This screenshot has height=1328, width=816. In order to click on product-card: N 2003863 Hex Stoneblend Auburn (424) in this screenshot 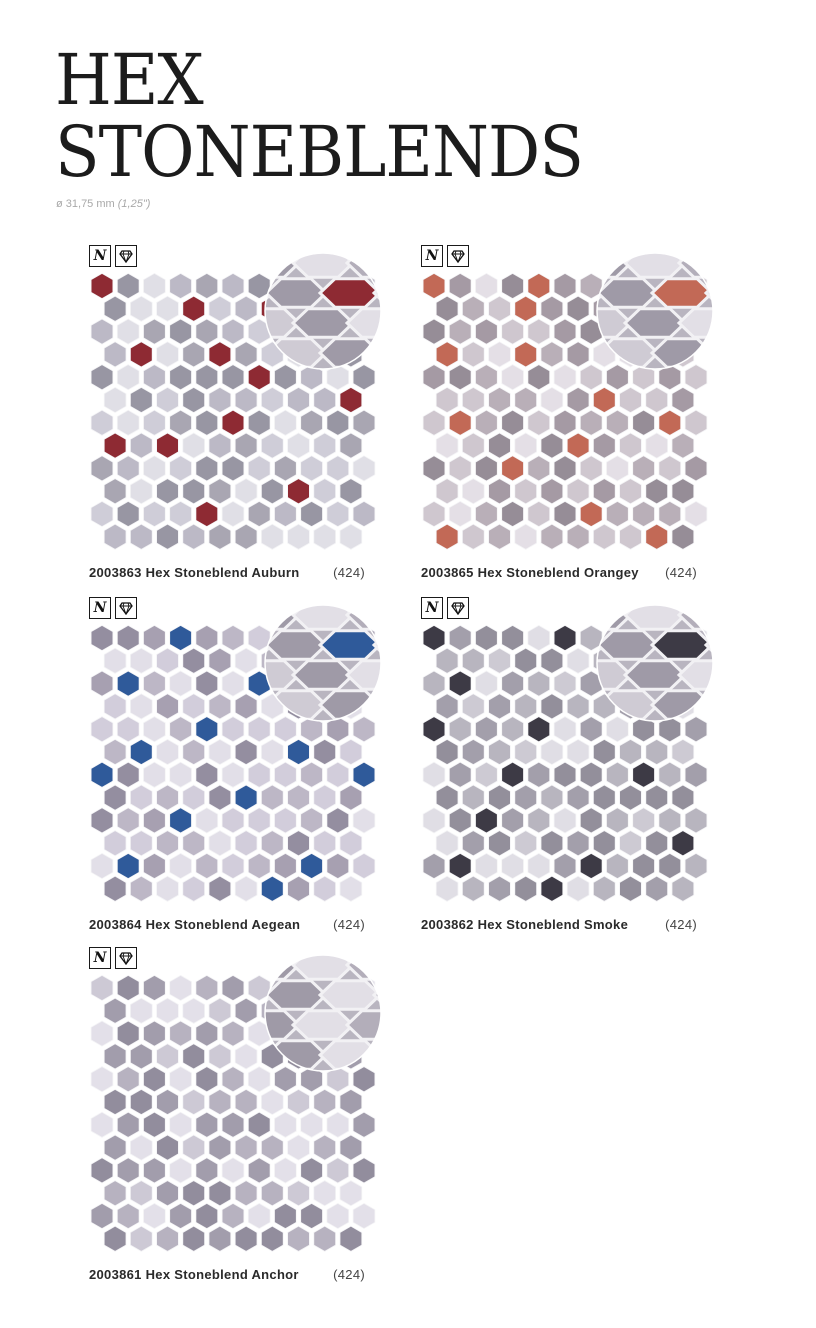, I will do `click(235, 415)`.